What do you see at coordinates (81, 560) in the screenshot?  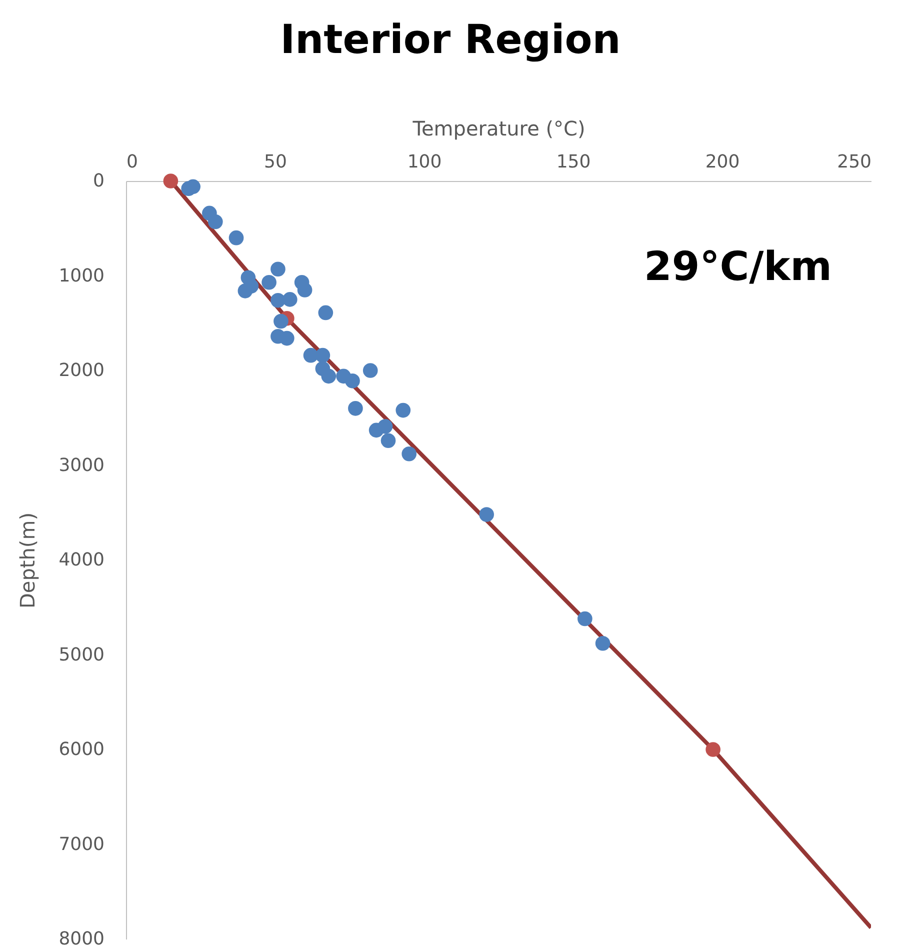 I see `y-tick-label: 4000` at bounding box center [81, 560].